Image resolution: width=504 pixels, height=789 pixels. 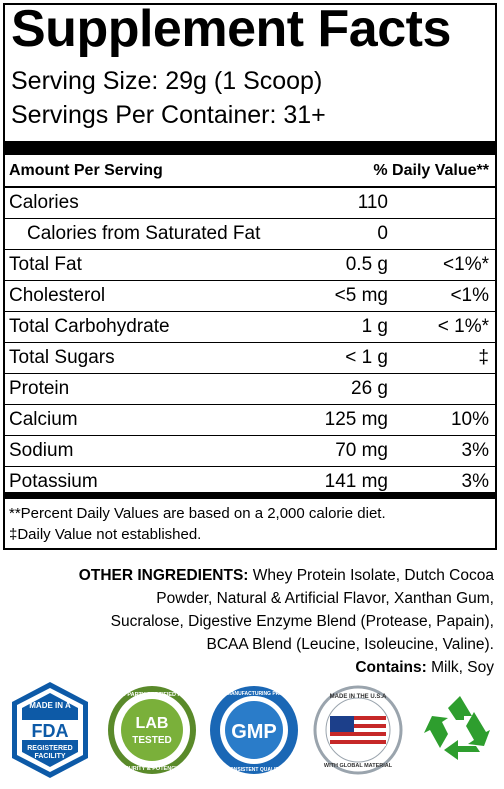 I want to click on row-name: Protein, so click(x=39, y=388).